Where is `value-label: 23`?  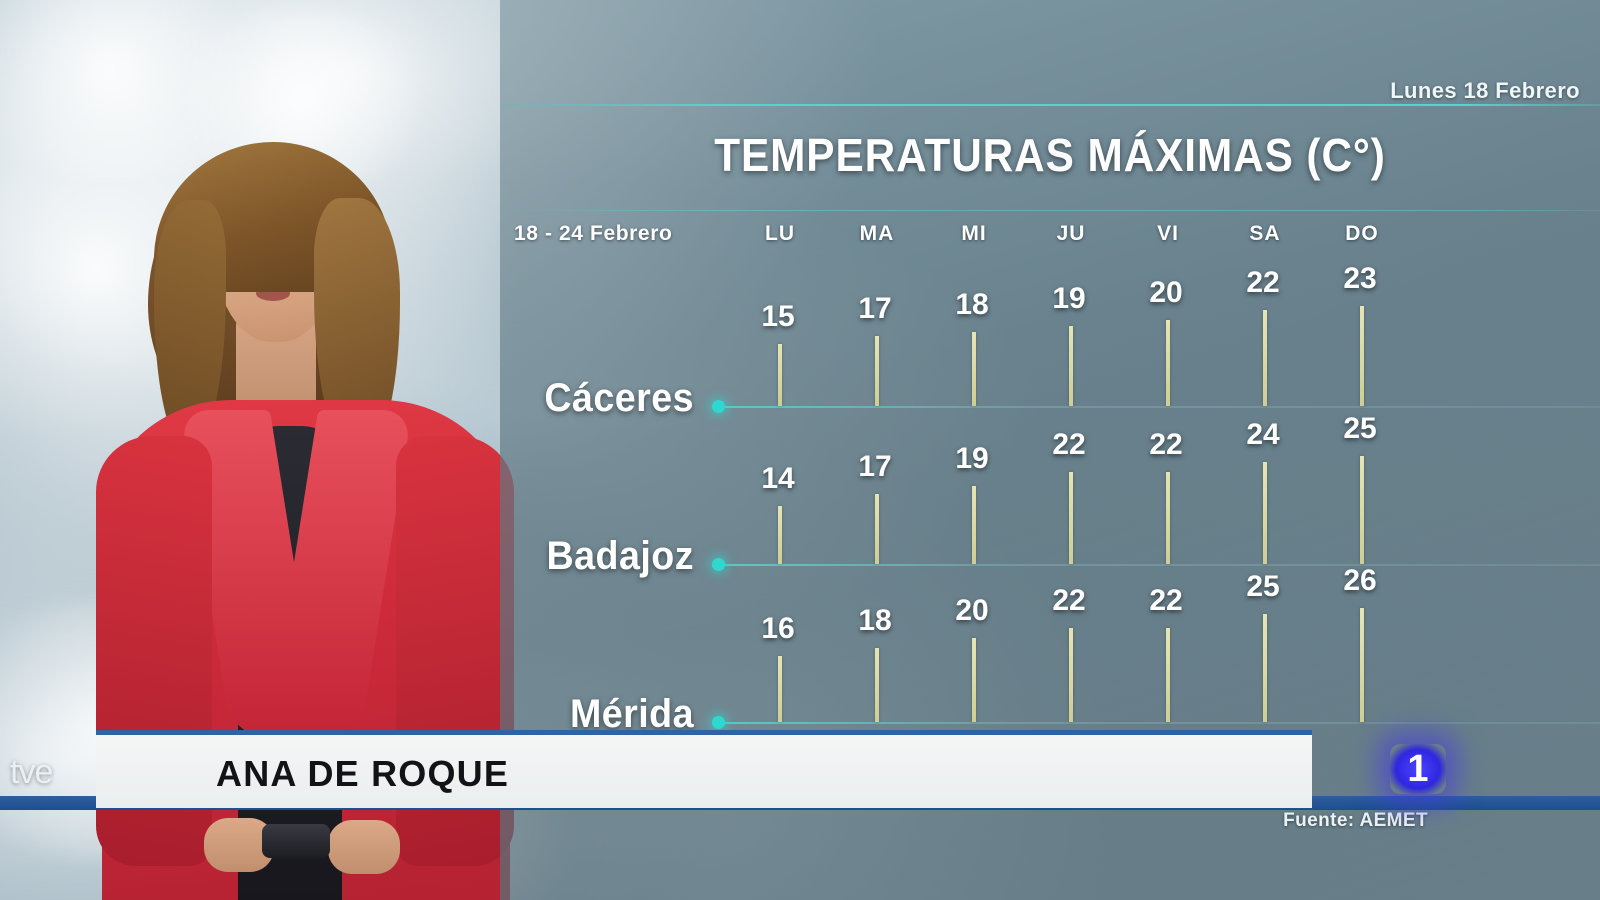
value-label: 23 is located at coordinates (1360, 278).